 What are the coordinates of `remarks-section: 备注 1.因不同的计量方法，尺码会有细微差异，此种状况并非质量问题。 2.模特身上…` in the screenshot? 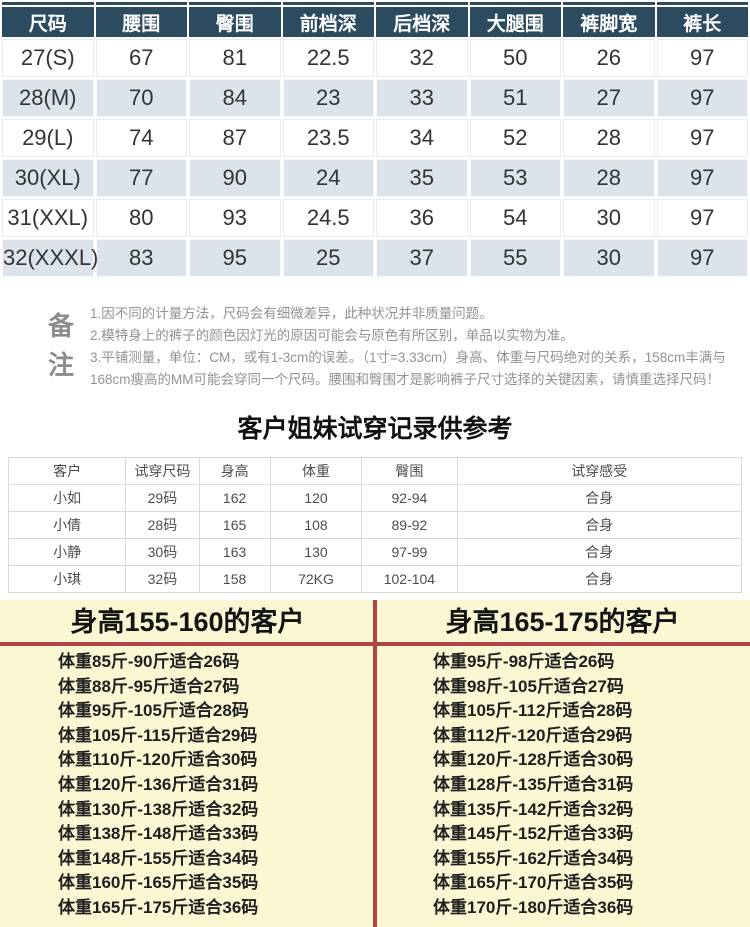 It's located at (375, 335).